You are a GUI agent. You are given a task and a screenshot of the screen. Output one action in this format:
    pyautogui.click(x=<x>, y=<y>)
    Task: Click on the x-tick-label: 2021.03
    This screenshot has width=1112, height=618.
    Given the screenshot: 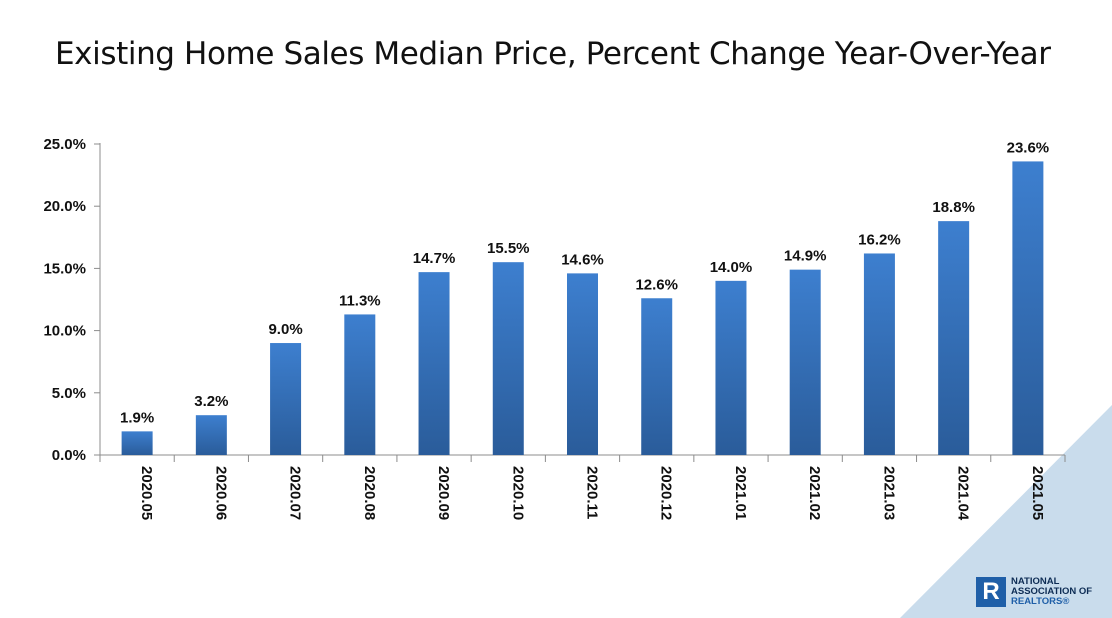 What is the action you would take?
    pyautogui.click(x=888, y=493)
    